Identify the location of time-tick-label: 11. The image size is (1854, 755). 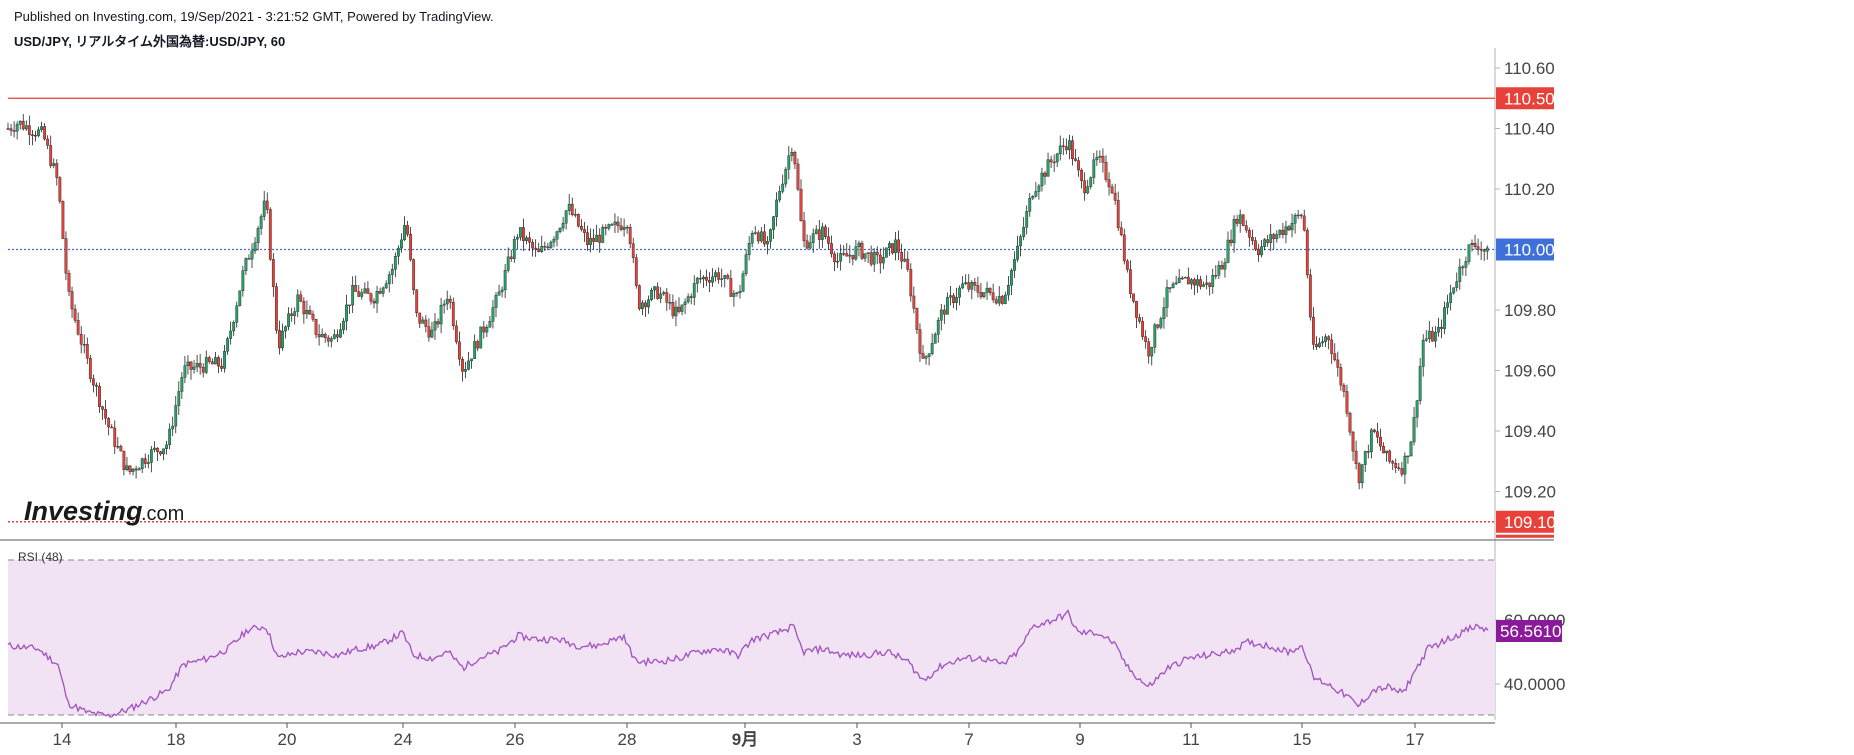
(1191, 739).